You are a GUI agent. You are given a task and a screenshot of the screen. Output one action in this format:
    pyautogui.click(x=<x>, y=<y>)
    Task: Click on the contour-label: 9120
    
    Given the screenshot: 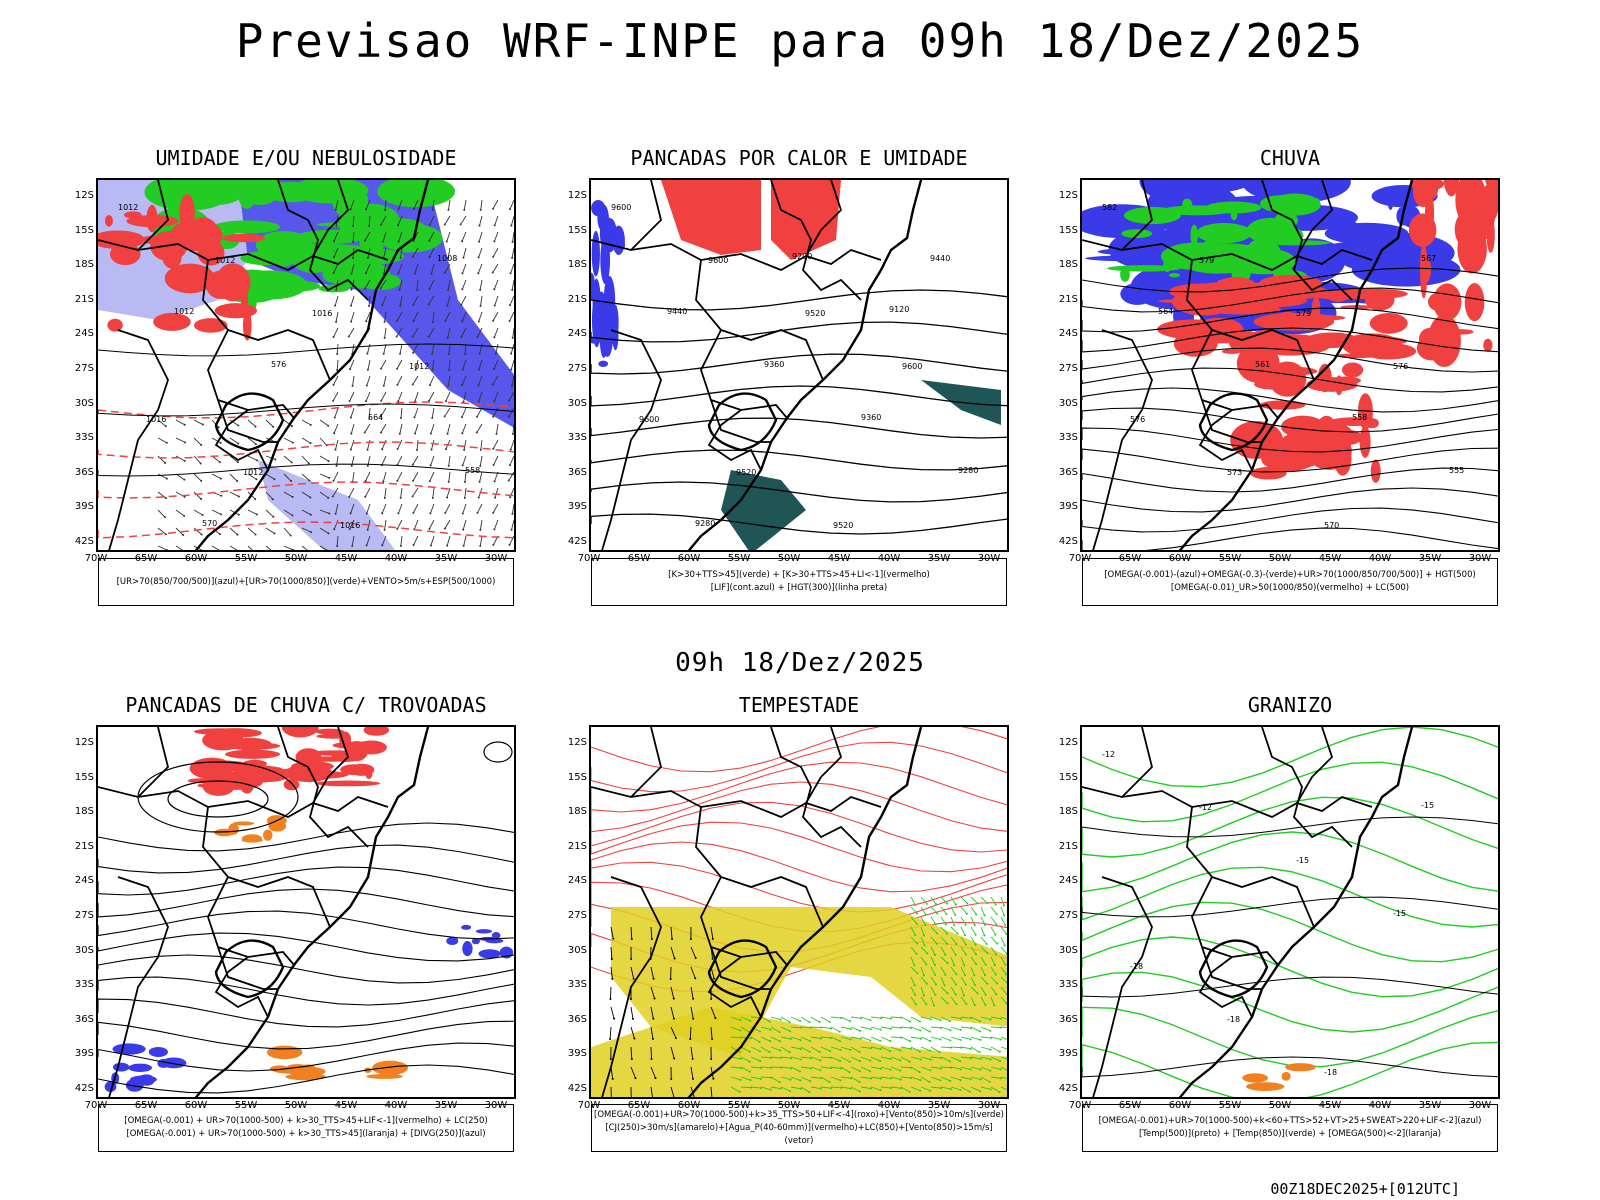 What is the action you would take?
    pyautogui.click(x=899, y=309)
    